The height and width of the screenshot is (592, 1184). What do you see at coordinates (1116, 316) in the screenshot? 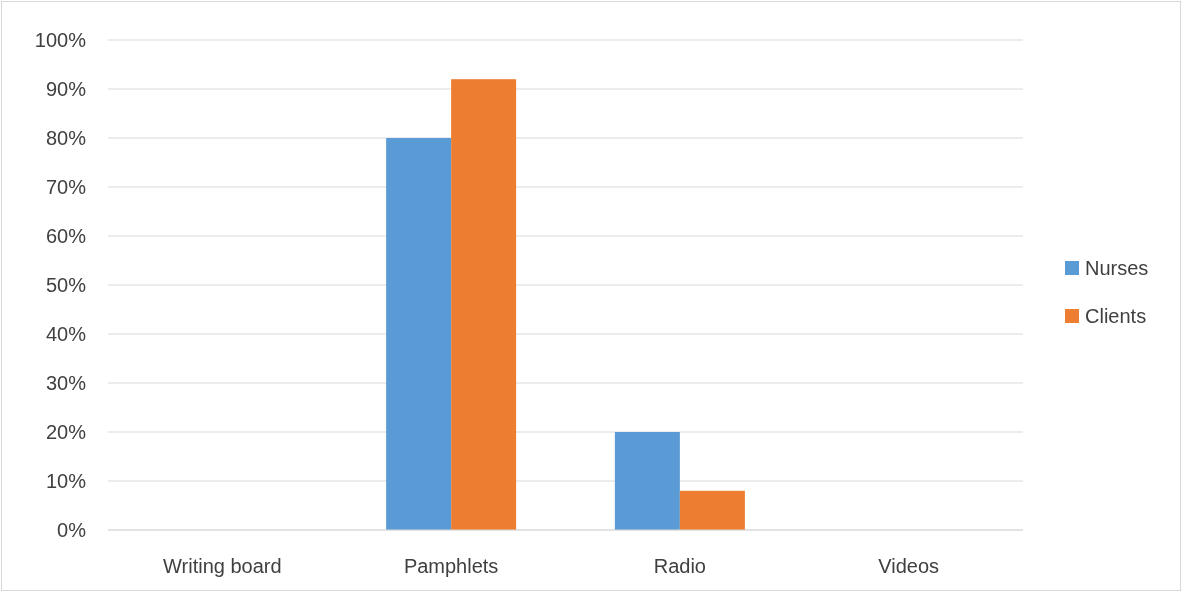
I see `legend-label: Clients` at bounding box center [1116, 316].